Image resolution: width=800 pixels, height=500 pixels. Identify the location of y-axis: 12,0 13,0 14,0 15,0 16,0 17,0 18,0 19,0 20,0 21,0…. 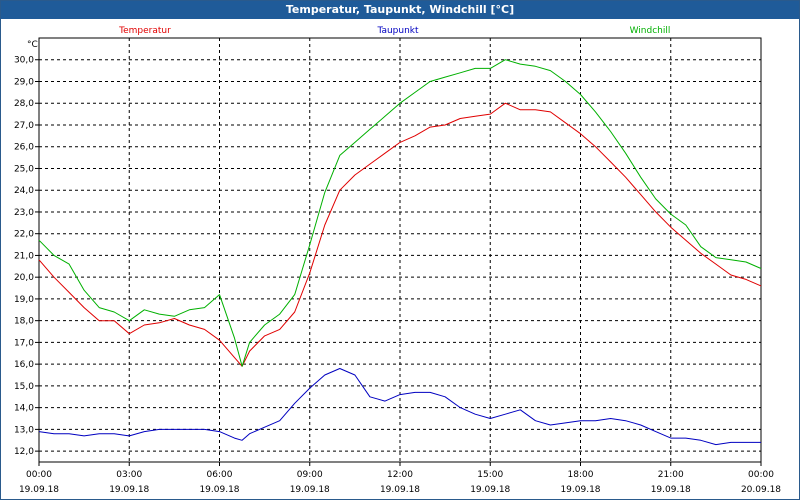
(26, 256).